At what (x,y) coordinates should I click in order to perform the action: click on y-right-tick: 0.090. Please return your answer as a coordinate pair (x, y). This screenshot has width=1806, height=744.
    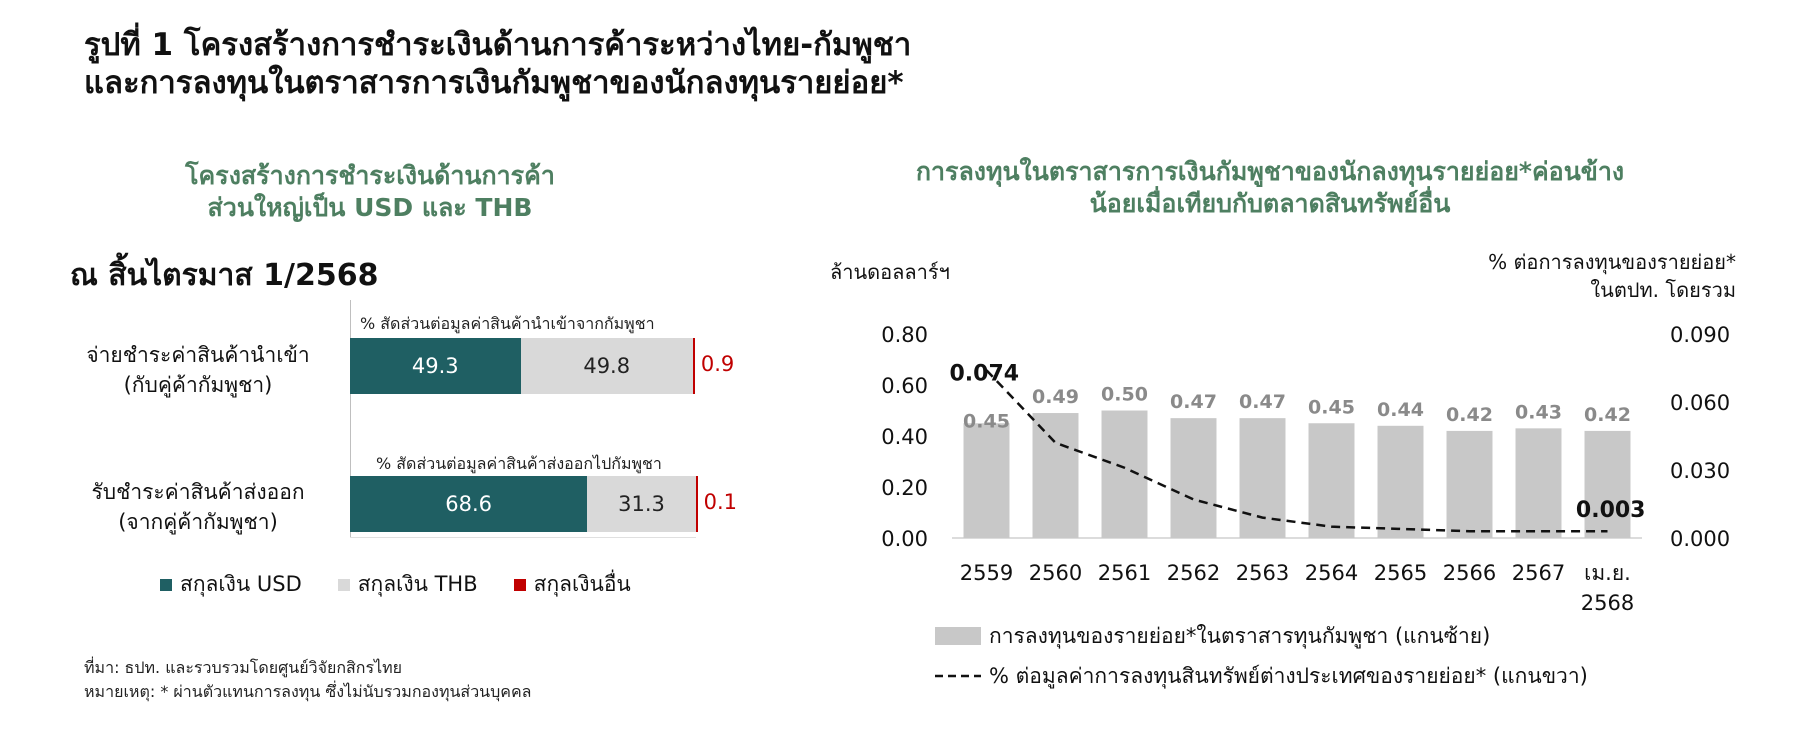
    Looking at the image, I should click on (1700, 335).